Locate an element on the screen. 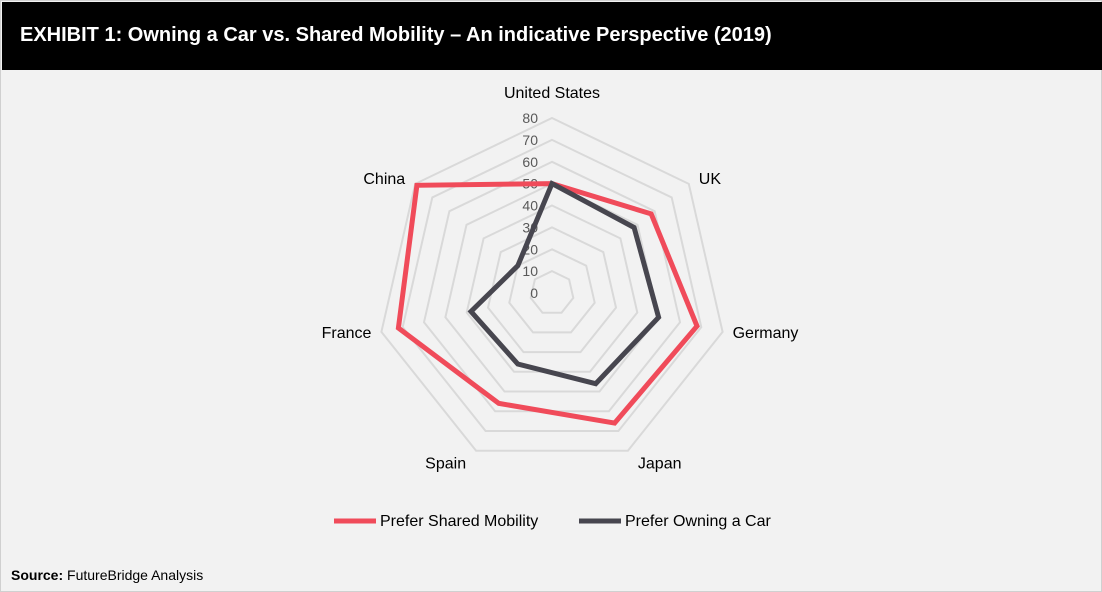 The image size is (1102, 592). series-line-prefer-owning-a-car is located at coordinates (564, 283).